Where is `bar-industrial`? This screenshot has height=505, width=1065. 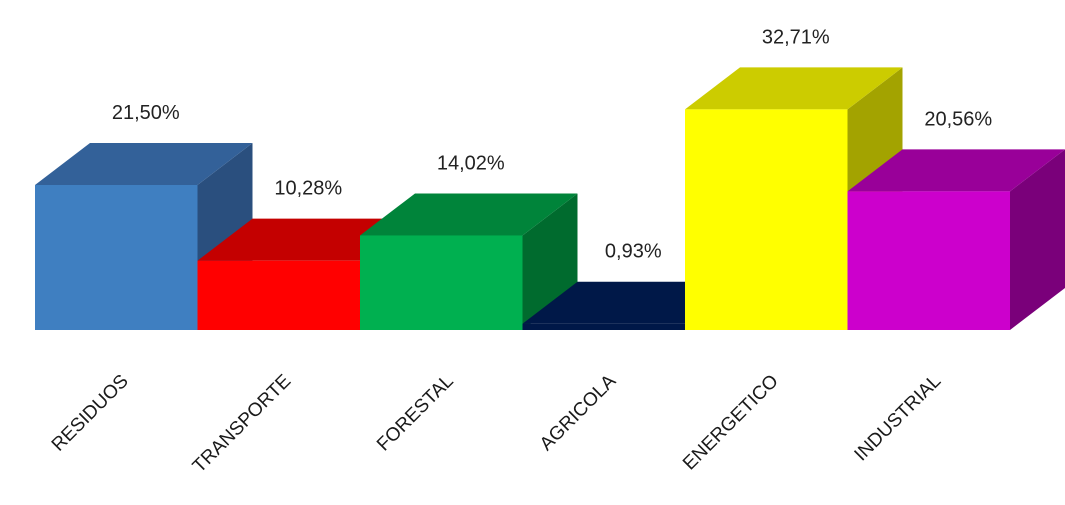 bar-industrial is located at coordinates (956, 239).